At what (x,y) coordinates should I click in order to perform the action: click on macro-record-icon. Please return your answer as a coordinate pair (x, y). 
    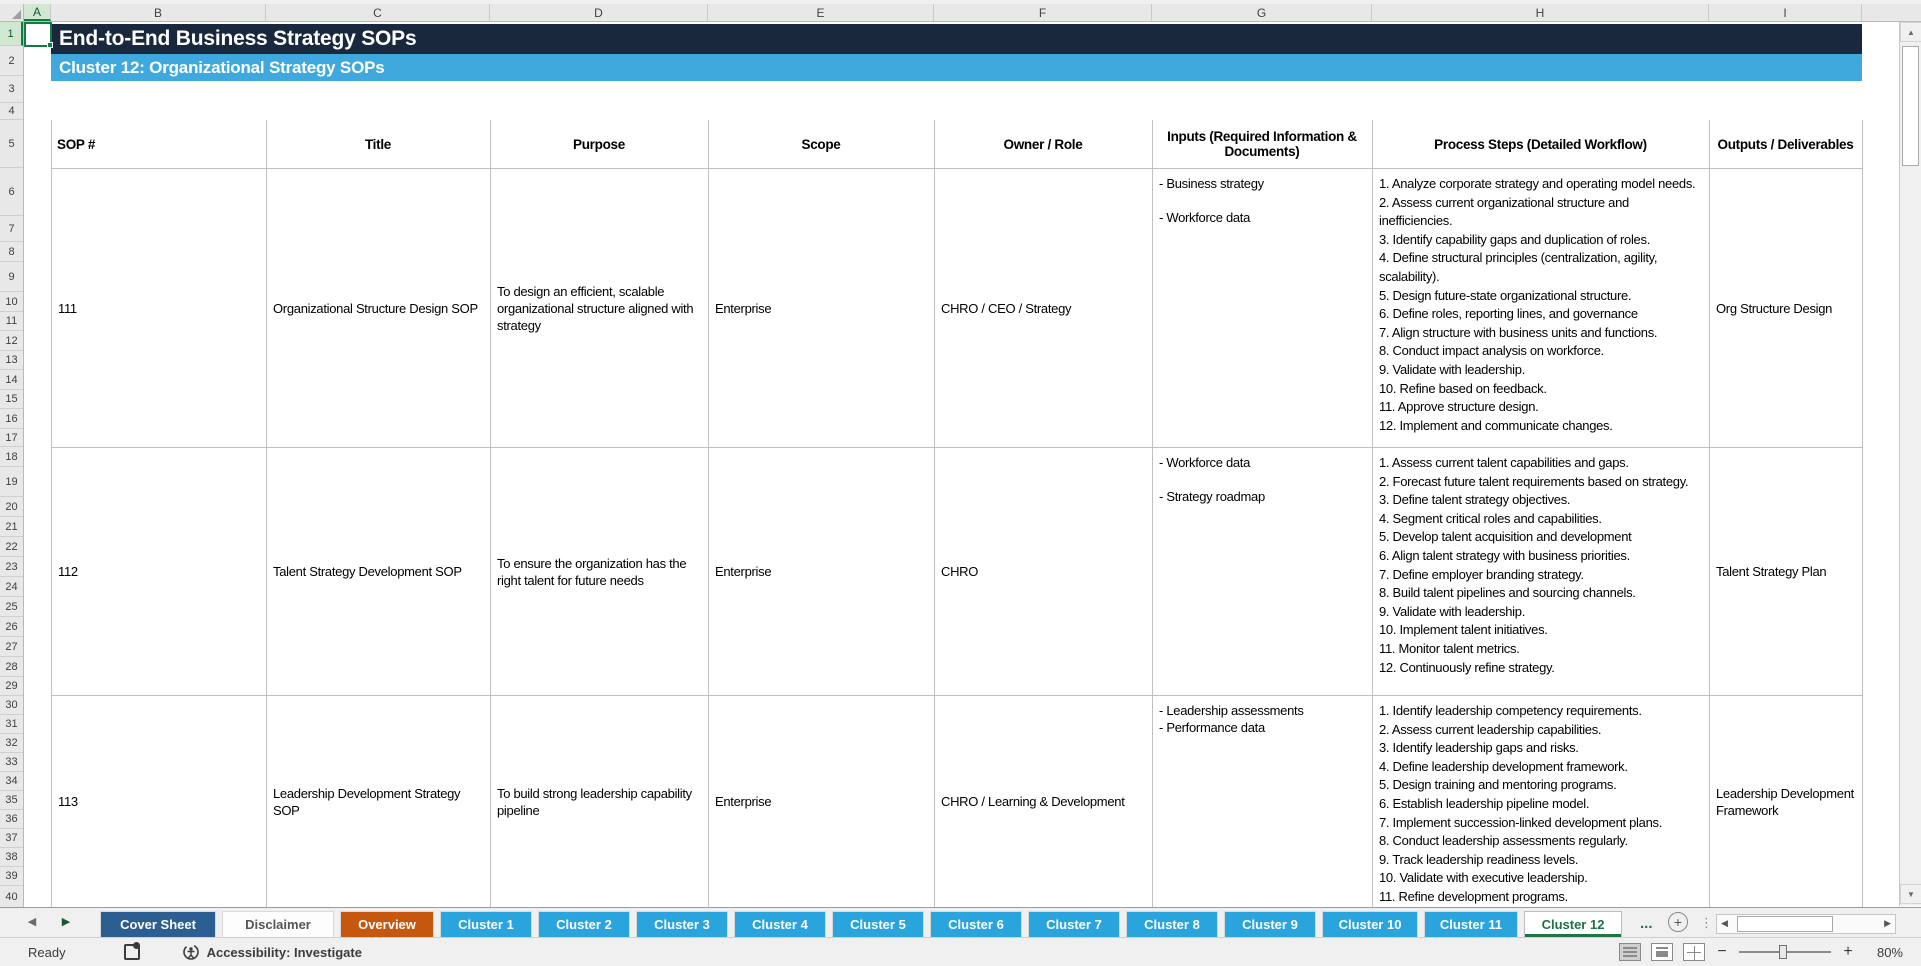
    Looking at the image, I should click on (132, 951).